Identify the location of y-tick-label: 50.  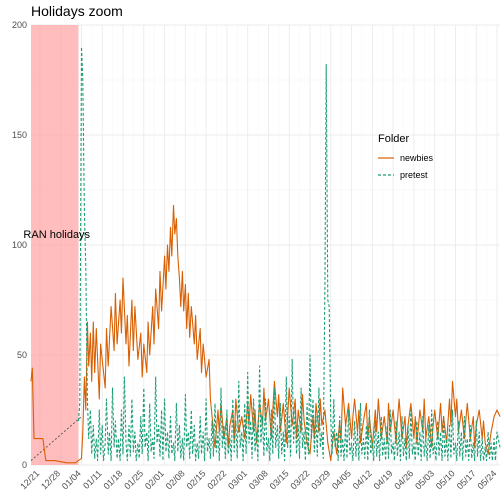
(22, 355).